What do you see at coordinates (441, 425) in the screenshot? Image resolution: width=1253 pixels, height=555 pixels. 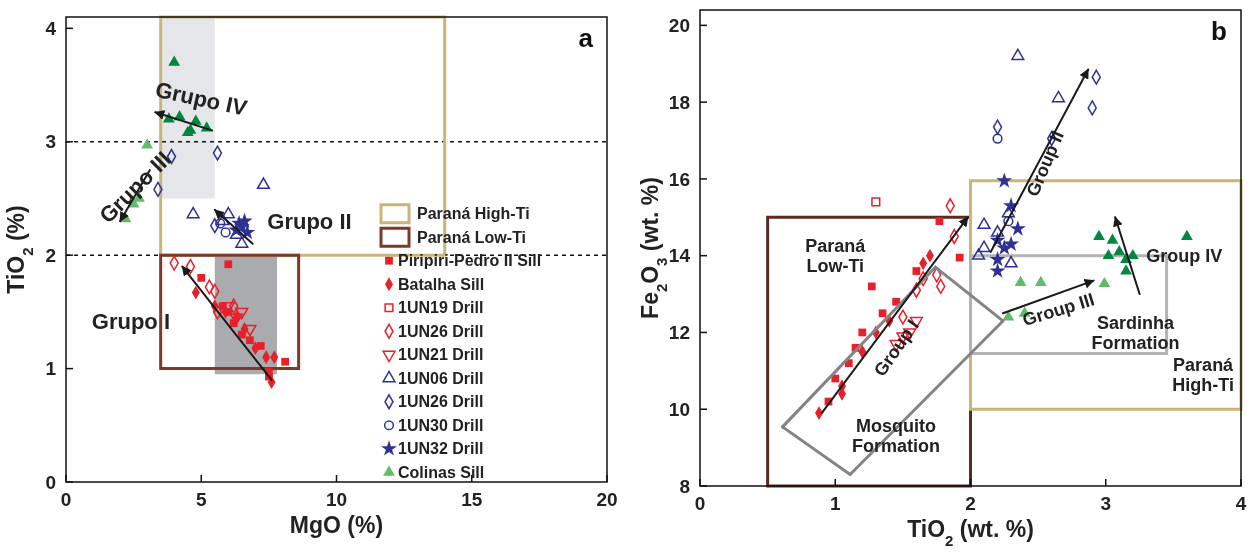 I see `legend-label: 1UN30 Drill` at bounding box center [441, 425].